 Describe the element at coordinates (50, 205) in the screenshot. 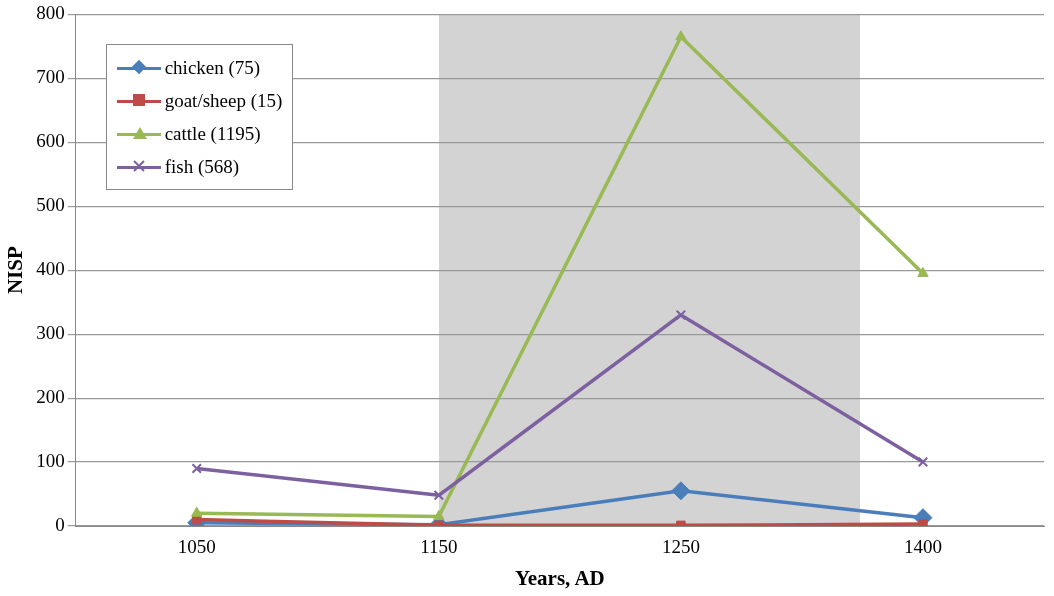

I see `y-tick-label: 500` at that location.